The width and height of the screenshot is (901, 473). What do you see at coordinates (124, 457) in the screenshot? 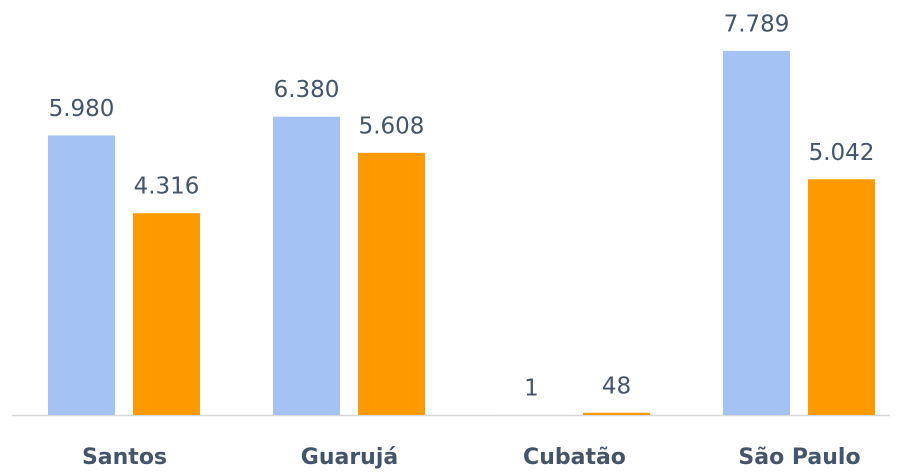
I see `x-tick-label: Santos` at bounding box center [124, 457].